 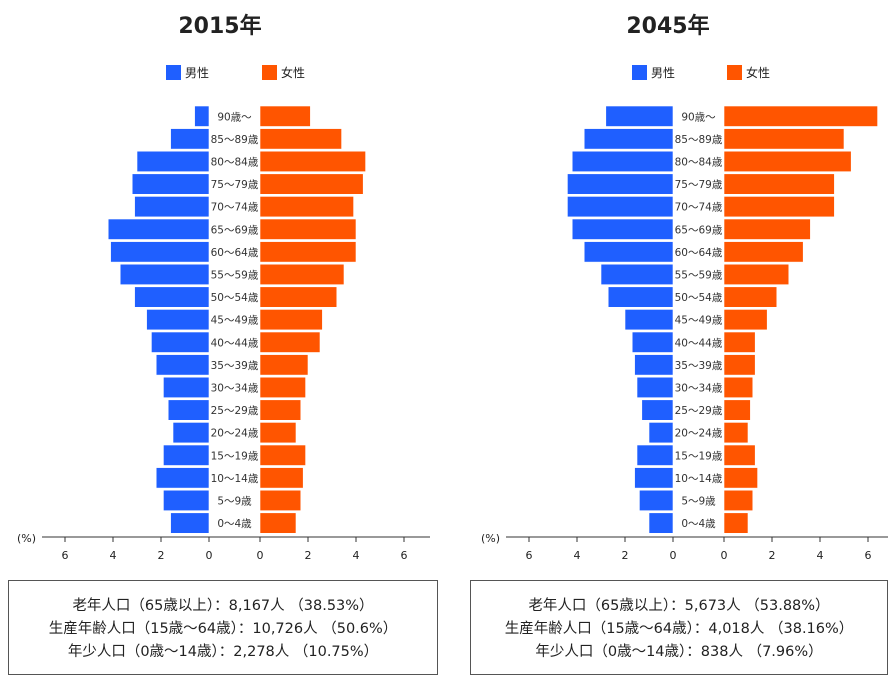 What do you see at coordinates (234, 501) in the screenshot?
I see `age-group-label: 5～9歳` at bounding box center [234, 501].